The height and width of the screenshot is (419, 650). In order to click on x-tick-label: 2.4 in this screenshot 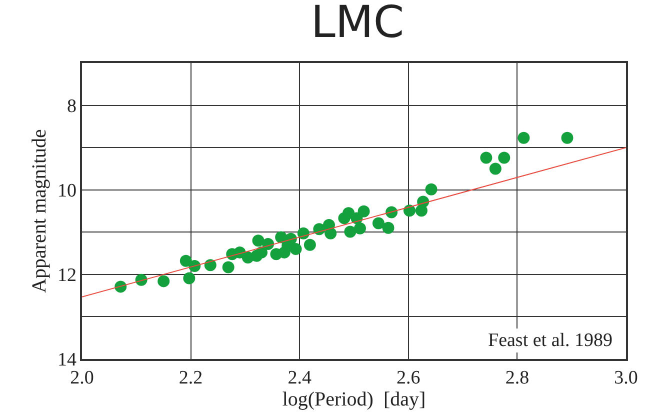, I will do `click(300, 378)`.